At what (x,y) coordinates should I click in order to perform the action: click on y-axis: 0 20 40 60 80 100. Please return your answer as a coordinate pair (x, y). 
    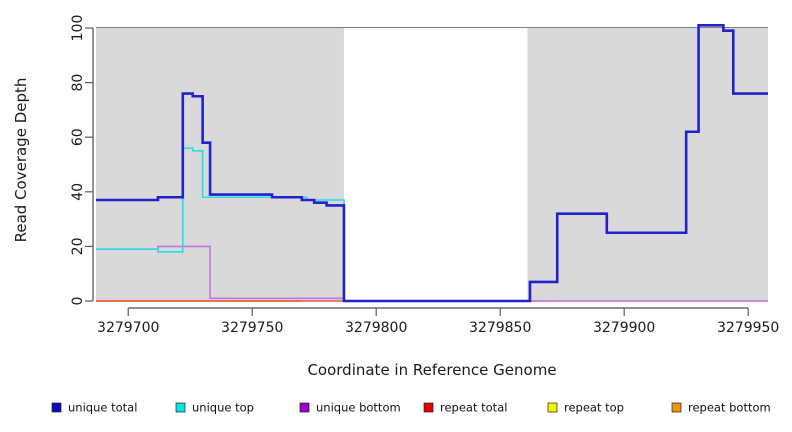
    Looking at the image, I should click on (82, 160).